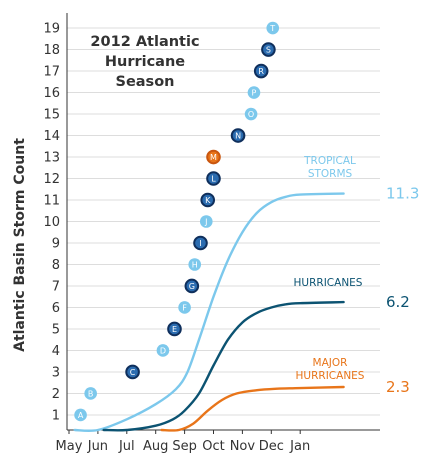 The height and width of the screenshot is (463, 425). I want to click on end-value-labels: 11.3 6.2 2.3, so click(402, 290).